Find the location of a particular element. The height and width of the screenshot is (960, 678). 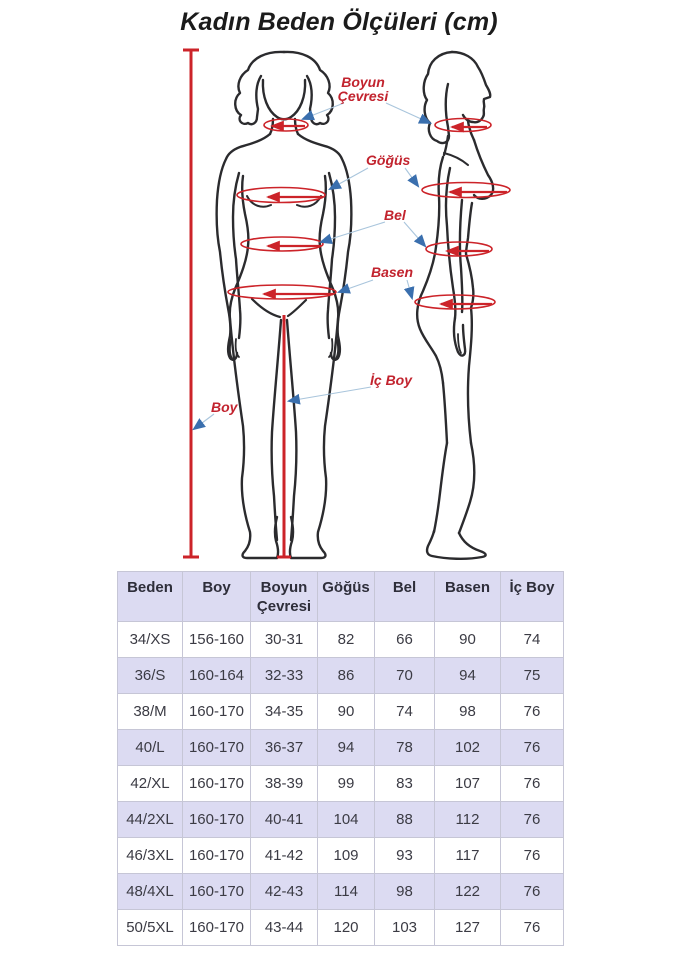

neck-pointer-front is located at coordinates (322, 111).